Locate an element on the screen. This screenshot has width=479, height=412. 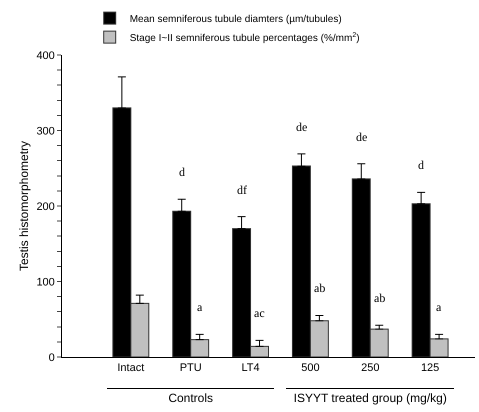
x-tick-label: PTU is located at coordinates (191, 368).